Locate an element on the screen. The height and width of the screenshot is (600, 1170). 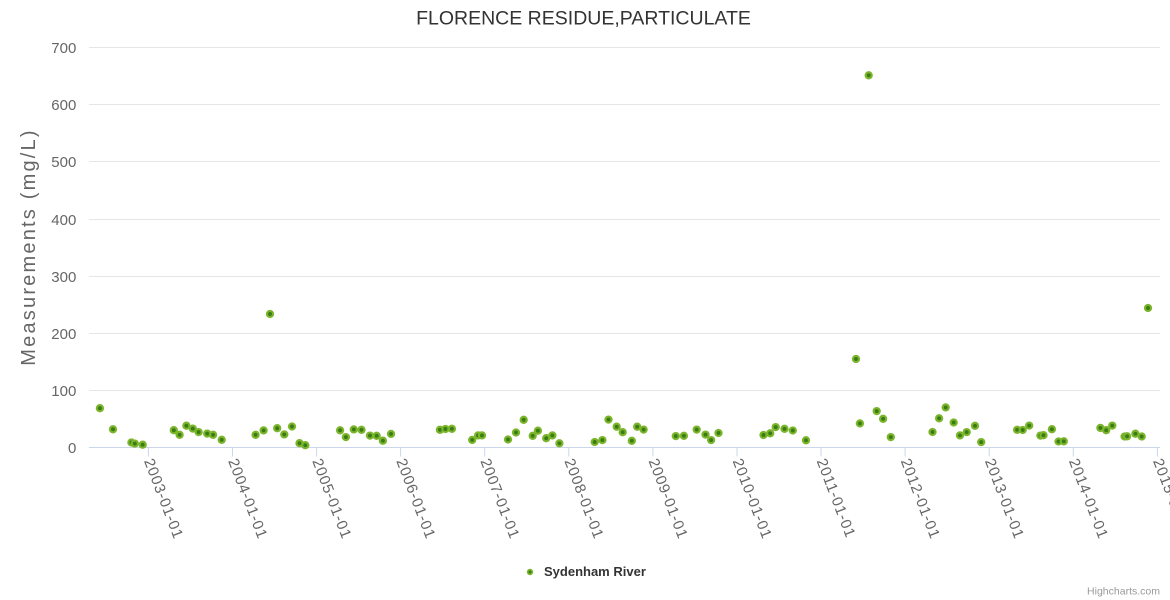
svg-text: Measurements (mg/L) is located at coordinates (29, 246).